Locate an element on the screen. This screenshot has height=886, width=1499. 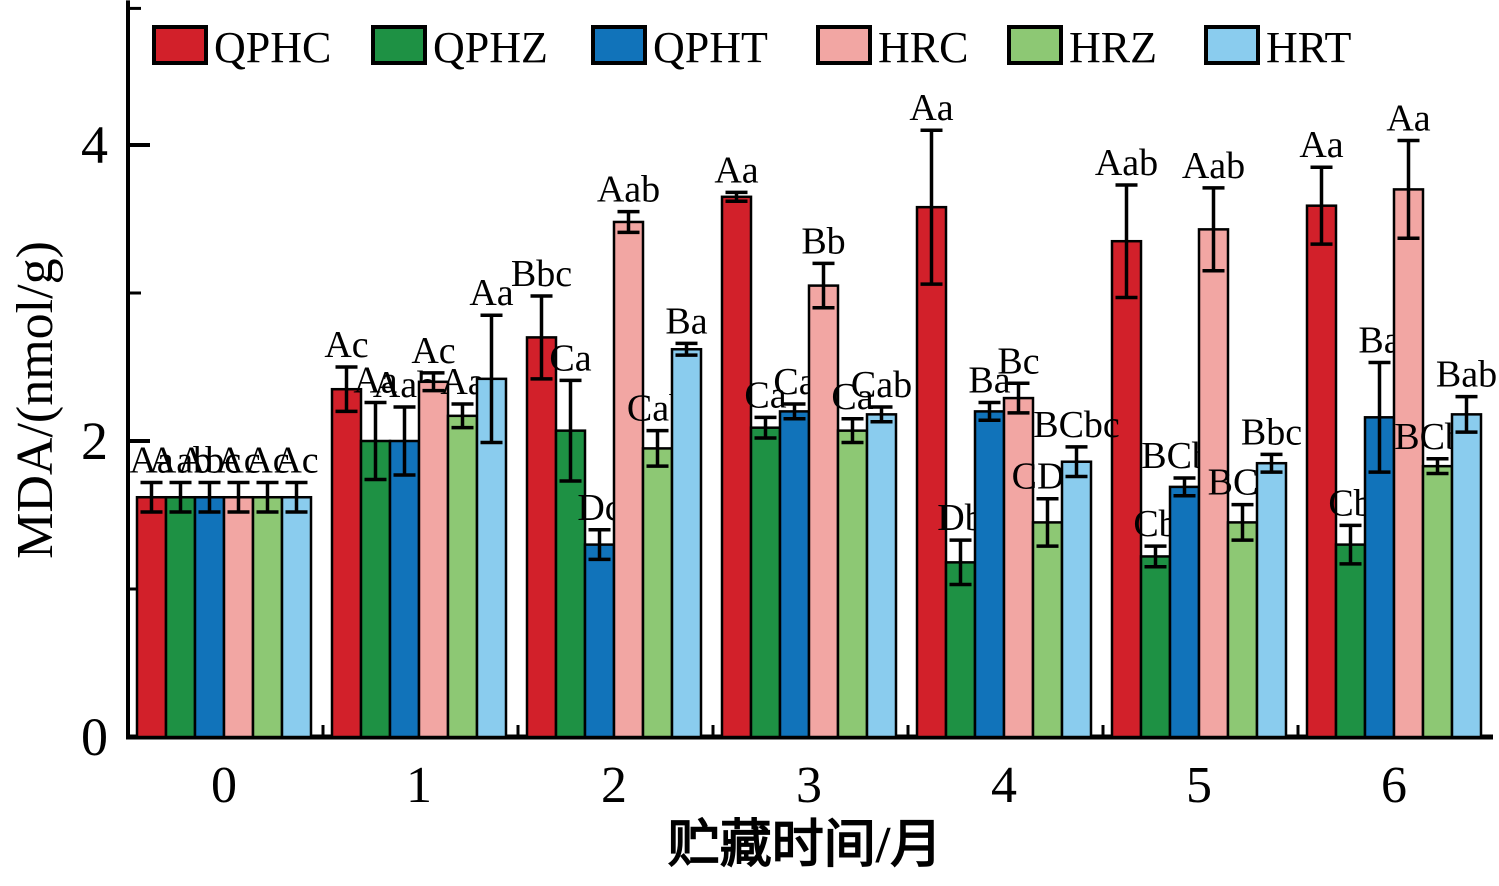
legend: QPHC QPHZ QPHT HRC HRZ HRT is located at coordinates (751, 47).